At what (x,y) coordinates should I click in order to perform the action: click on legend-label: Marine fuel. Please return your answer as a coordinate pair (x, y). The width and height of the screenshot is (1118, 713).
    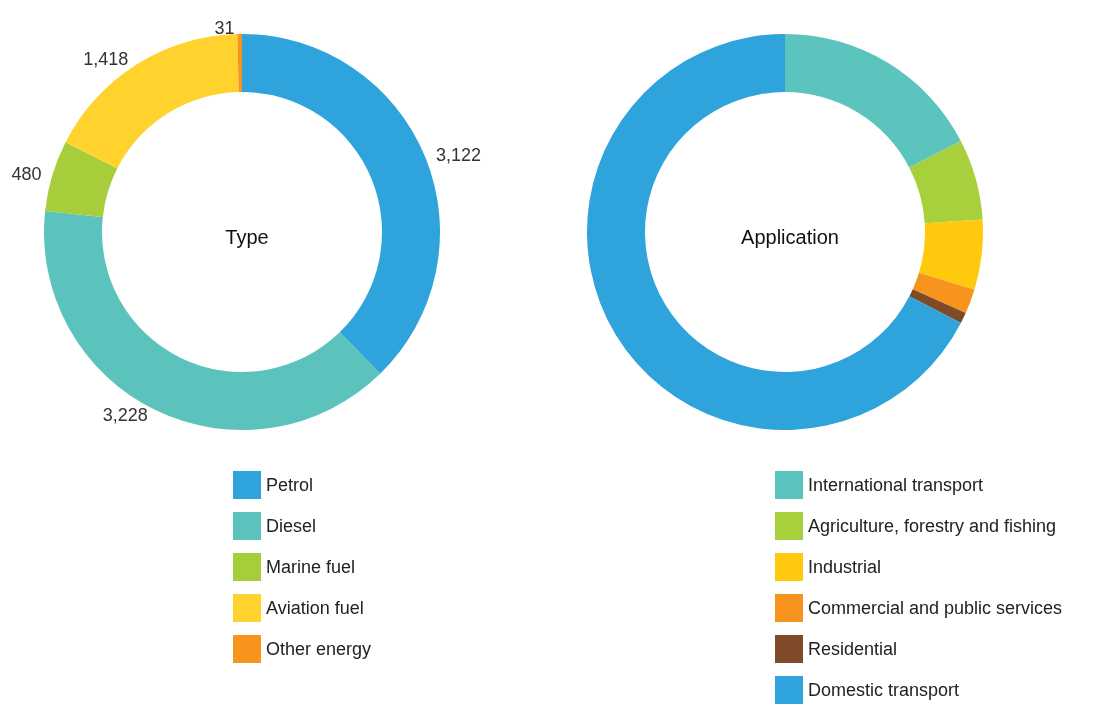
    Looking at the image, I should click on (311, 567).